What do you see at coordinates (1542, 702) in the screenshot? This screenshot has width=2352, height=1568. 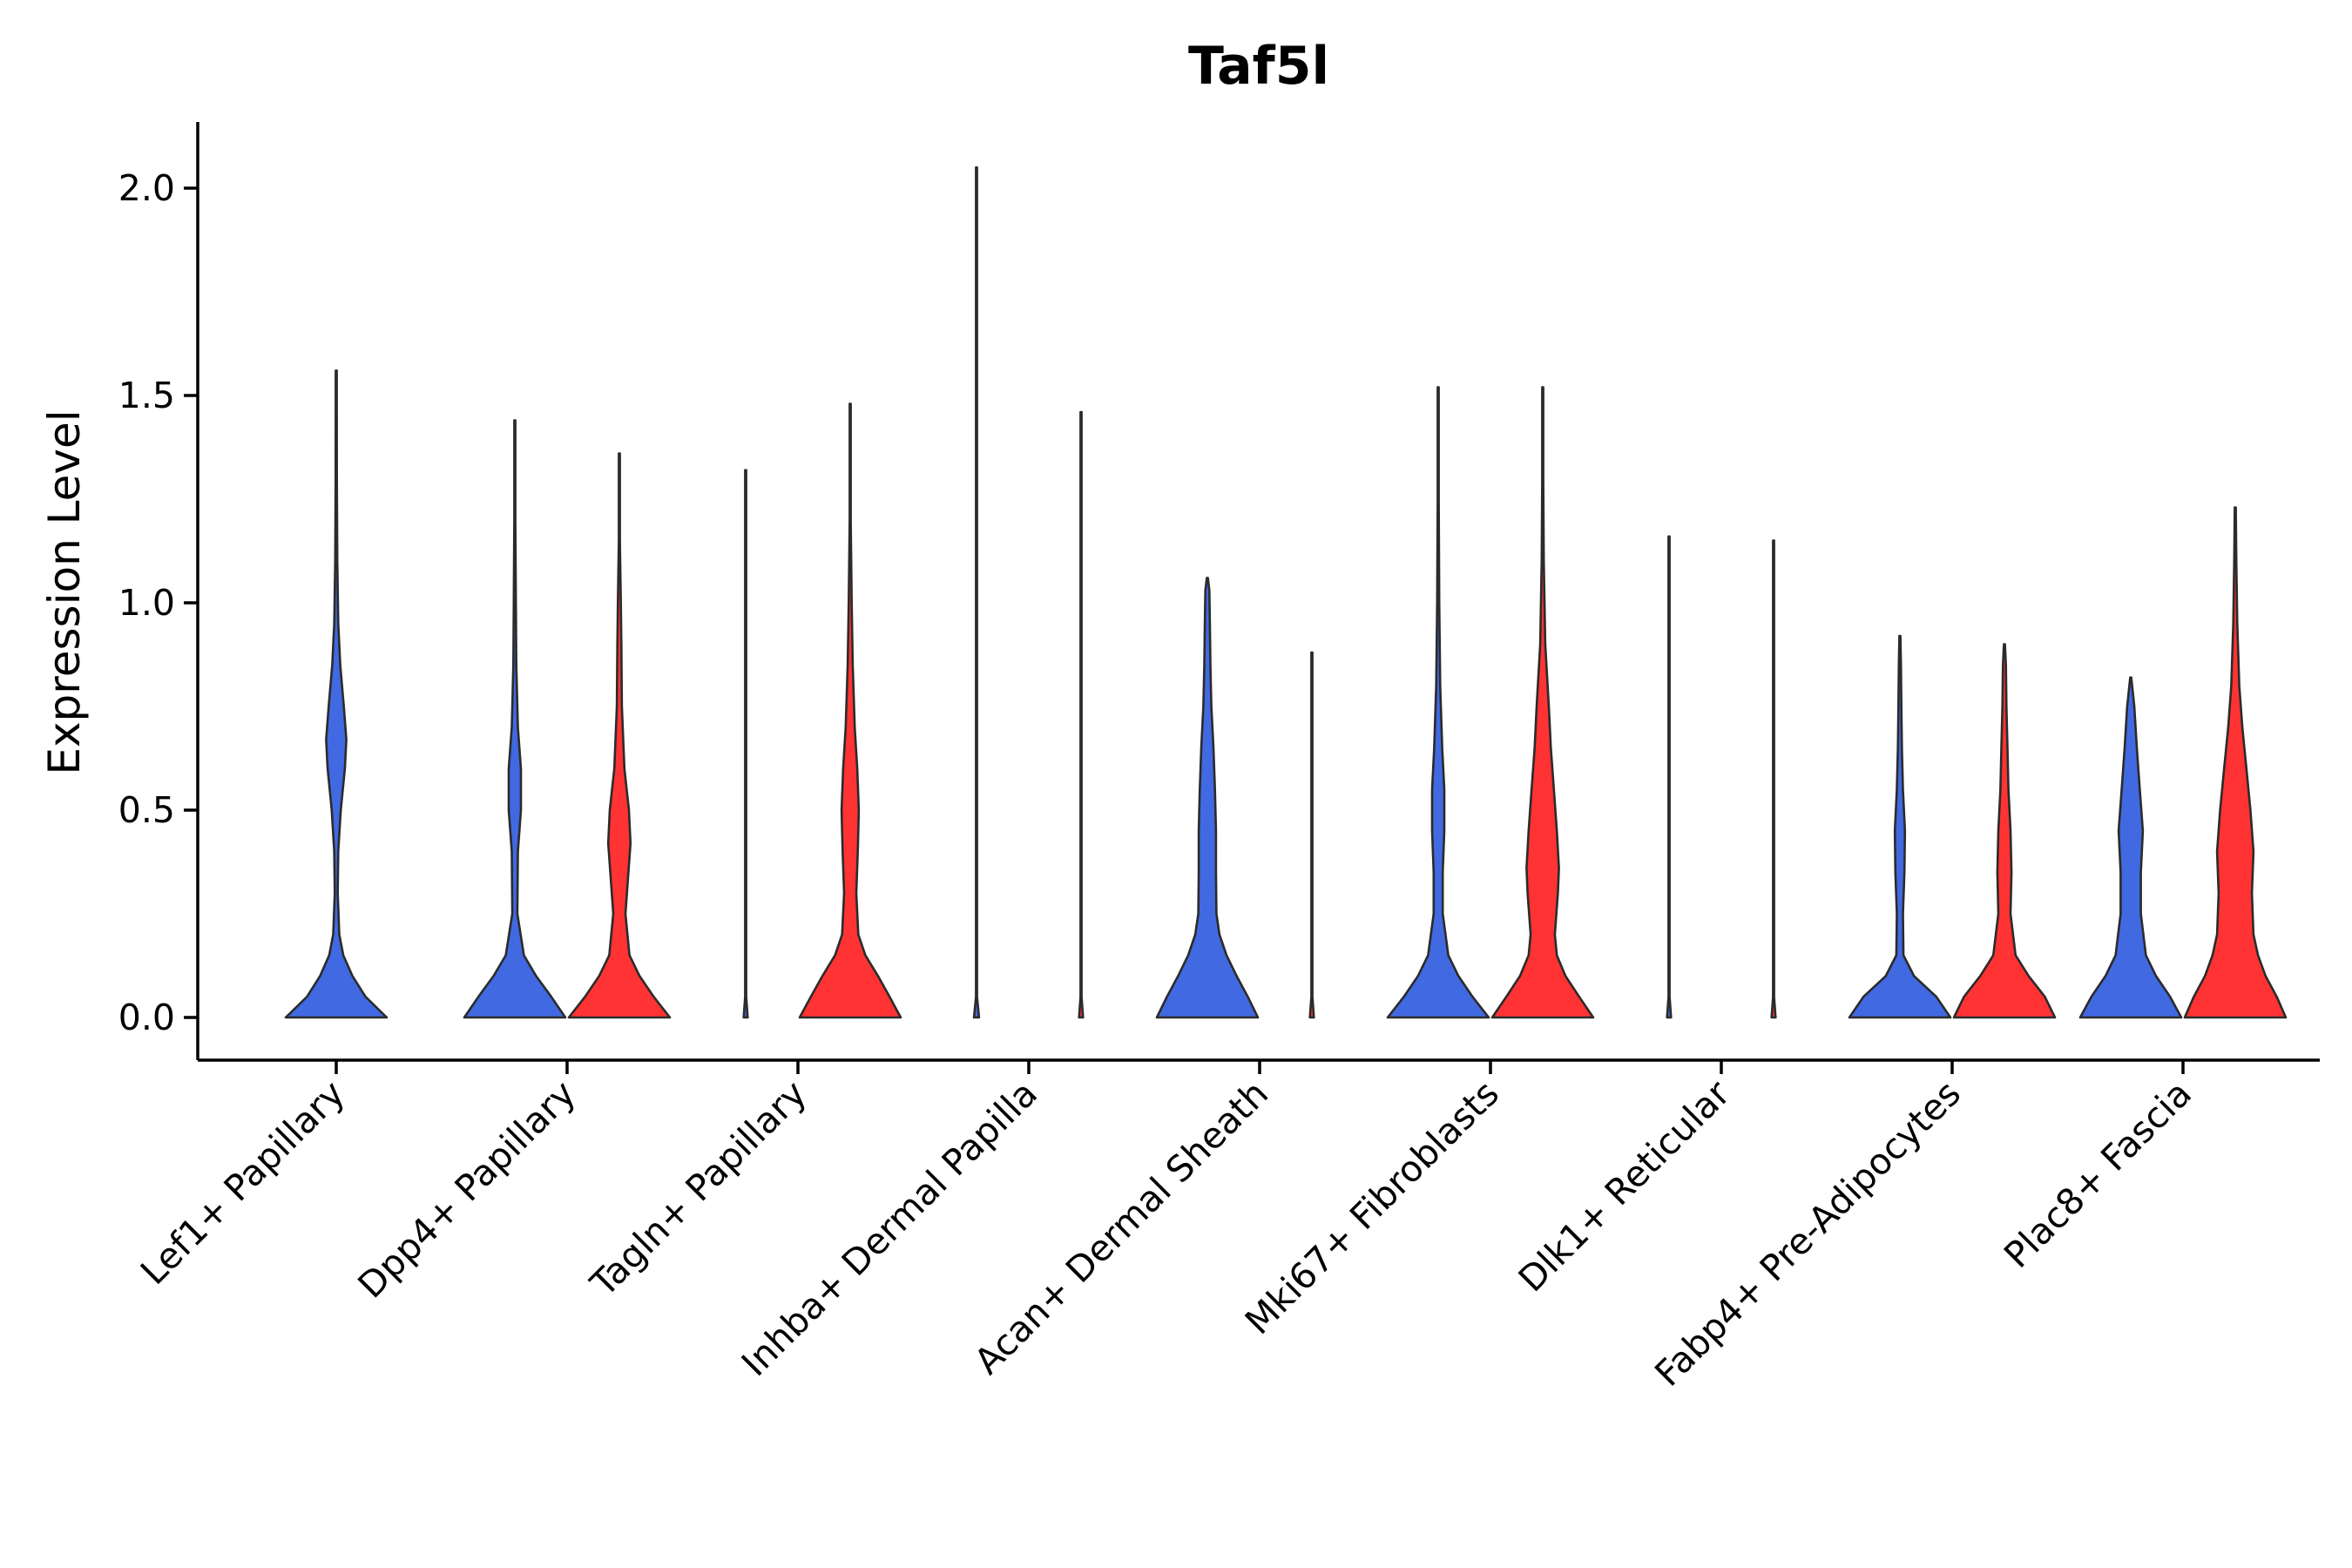 I see `violin-group2-mki67-fibroblasts` at bounding box center [1542, 702].